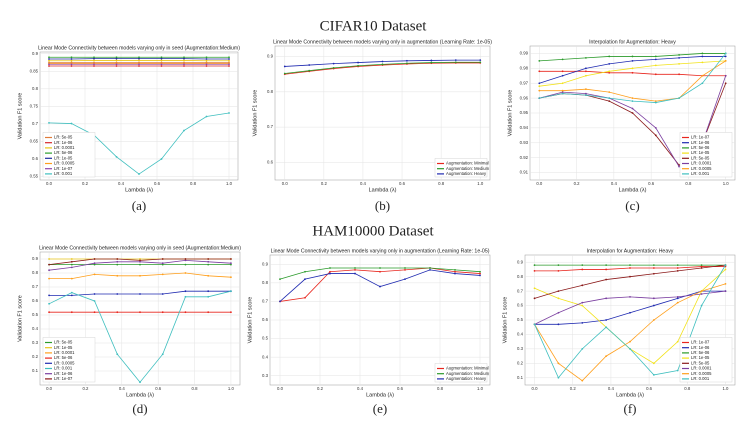  I want to click on legend-label: LR: 5e-05, so click(700, 362).